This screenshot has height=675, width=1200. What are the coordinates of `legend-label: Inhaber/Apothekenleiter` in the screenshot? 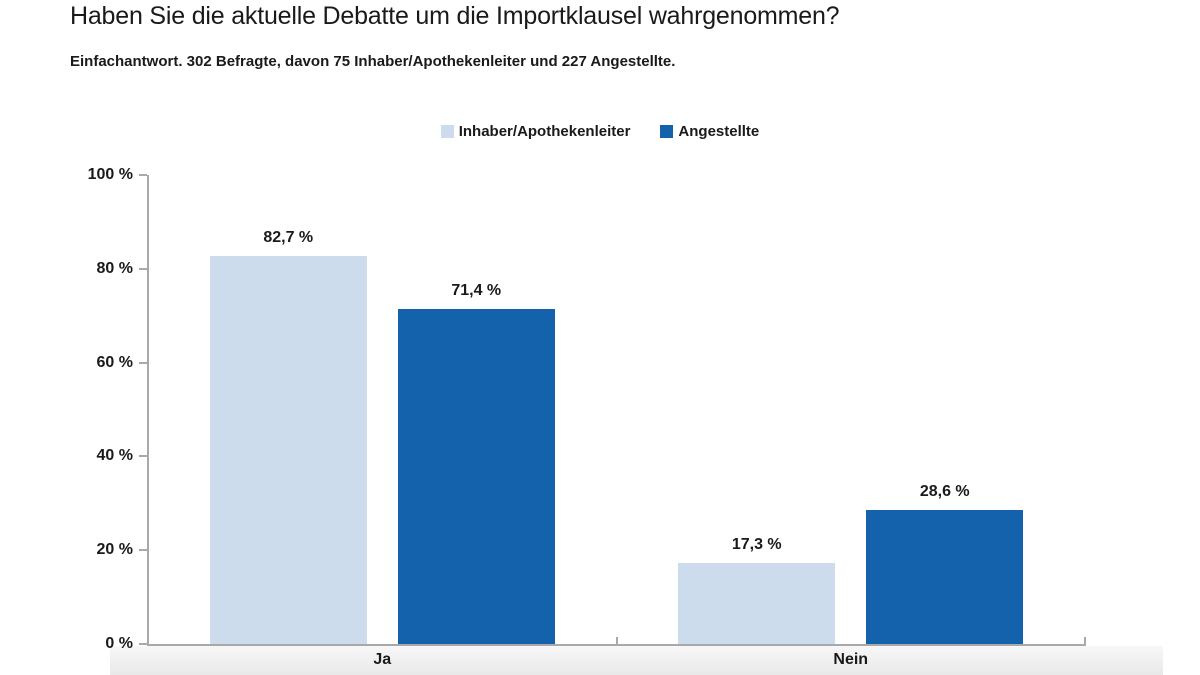 It's located at (544, 131).